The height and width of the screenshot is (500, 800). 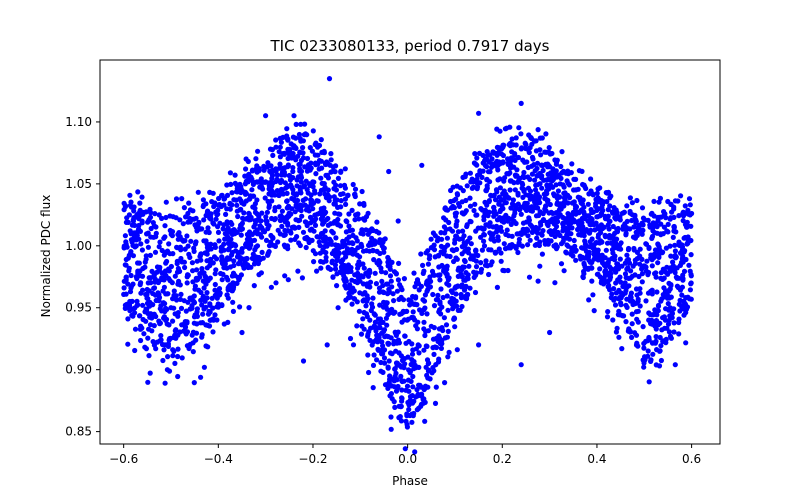 What do you see at coordinates (78, 122) in the screenshot?
I see `y-tick-label: 1.10` at bounding box center [78, 122].